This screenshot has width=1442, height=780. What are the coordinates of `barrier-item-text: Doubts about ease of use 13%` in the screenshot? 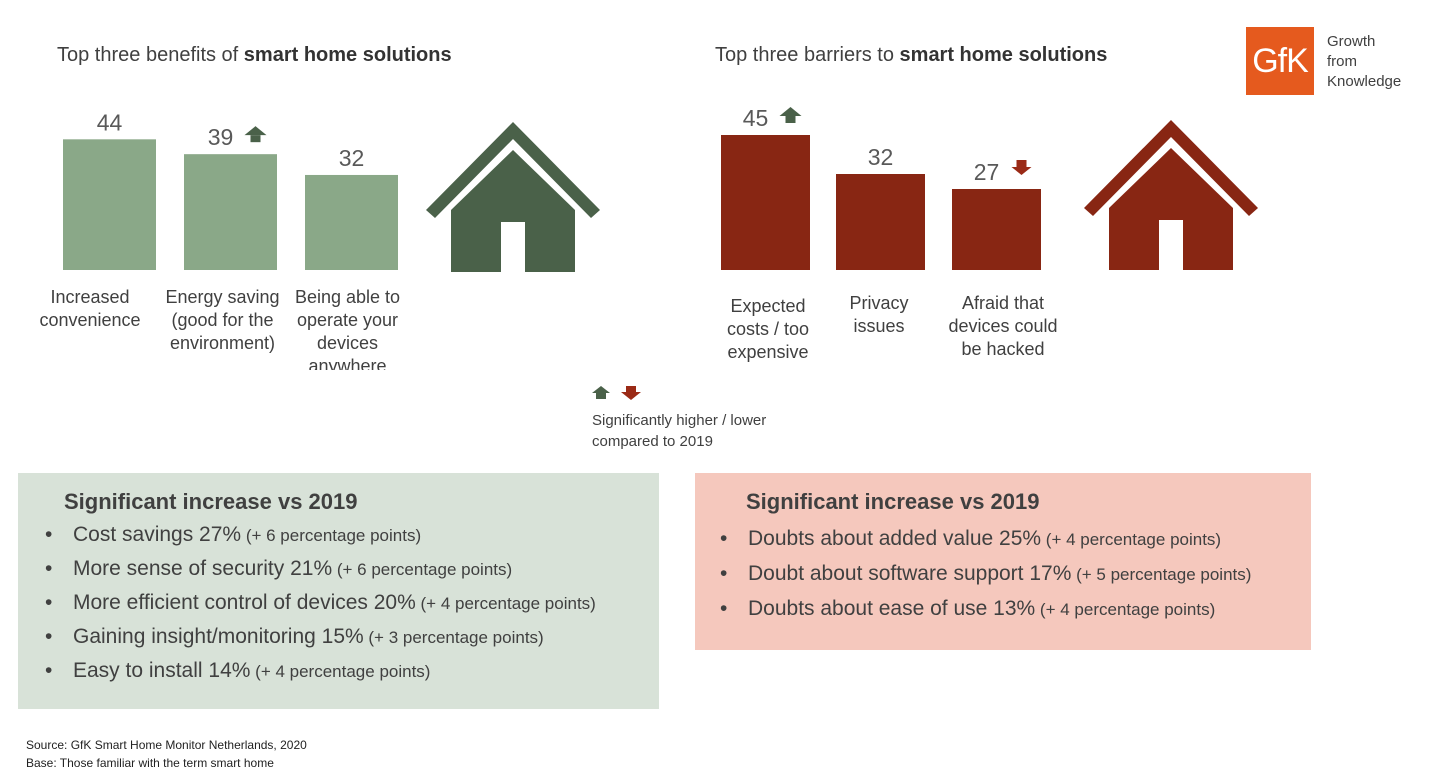 It's located at (892, 608).